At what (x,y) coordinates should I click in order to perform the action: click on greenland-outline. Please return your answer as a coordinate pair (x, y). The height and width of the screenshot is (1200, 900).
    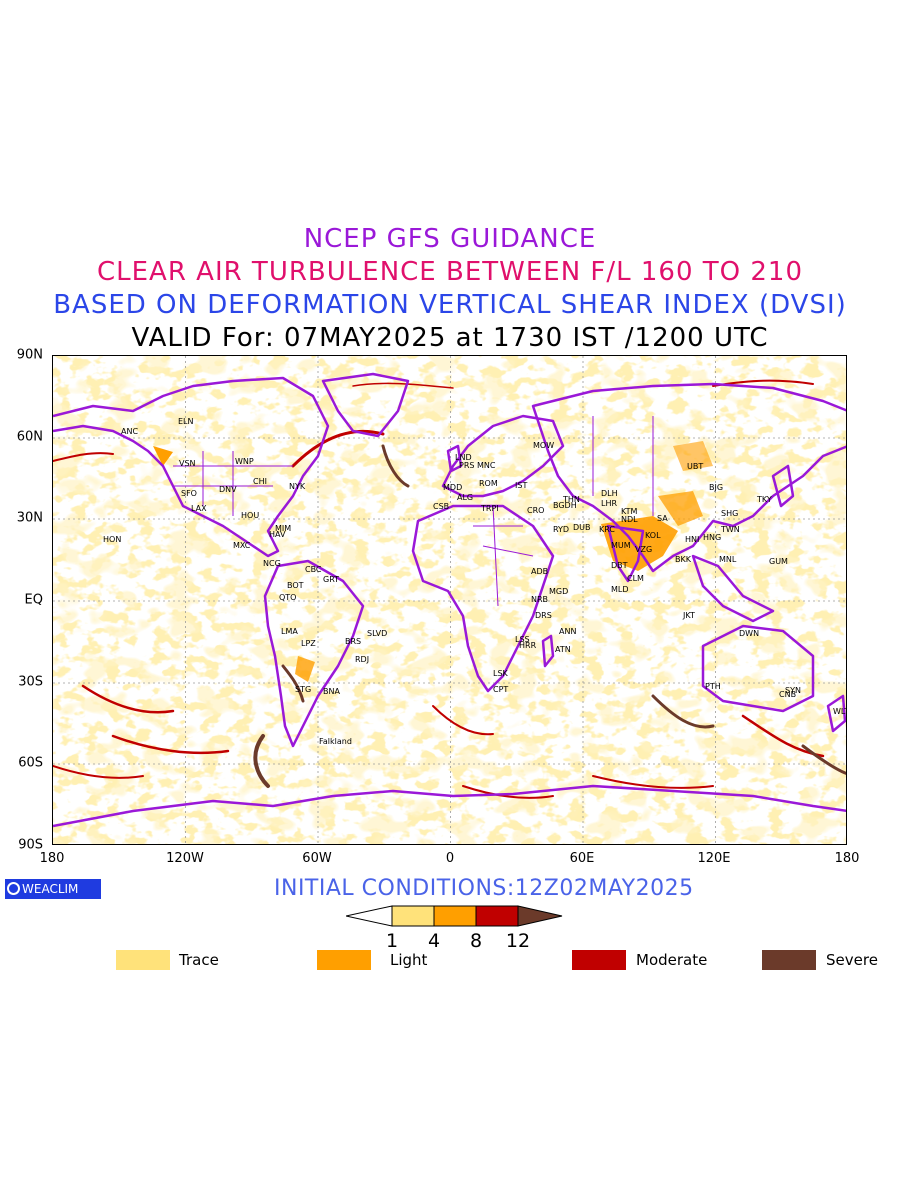
    Looking at the image, I should click on (365, 405).